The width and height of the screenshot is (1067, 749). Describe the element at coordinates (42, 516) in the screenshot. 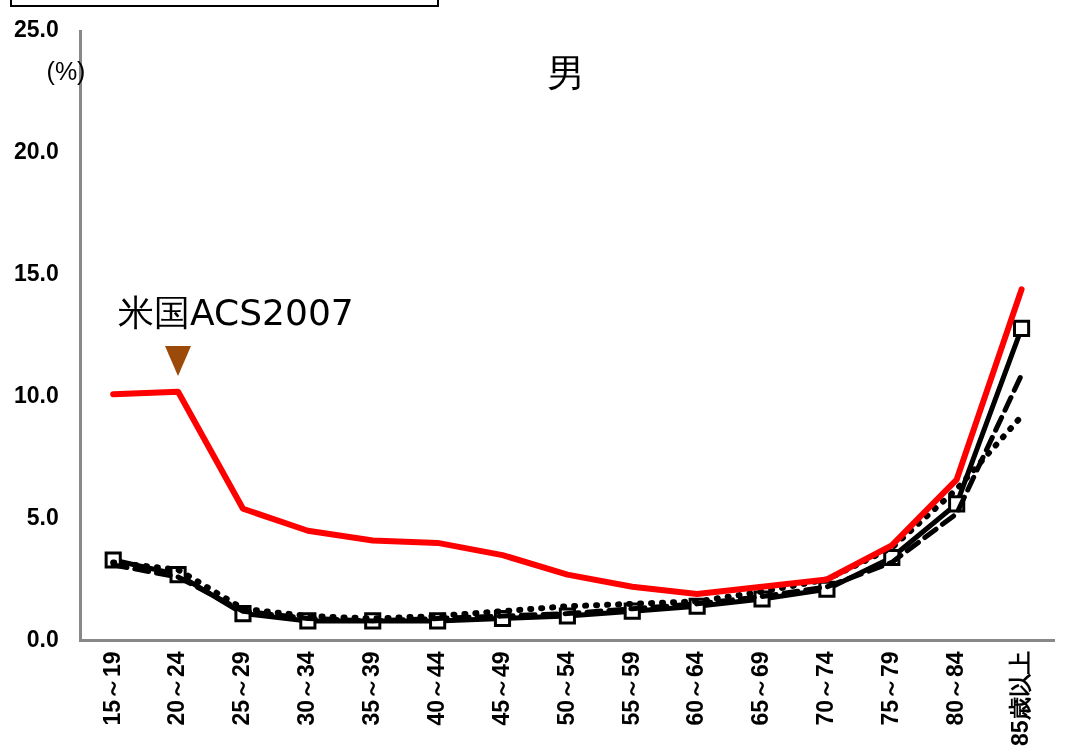

I see `y-tick-label: 5.0` at that location.